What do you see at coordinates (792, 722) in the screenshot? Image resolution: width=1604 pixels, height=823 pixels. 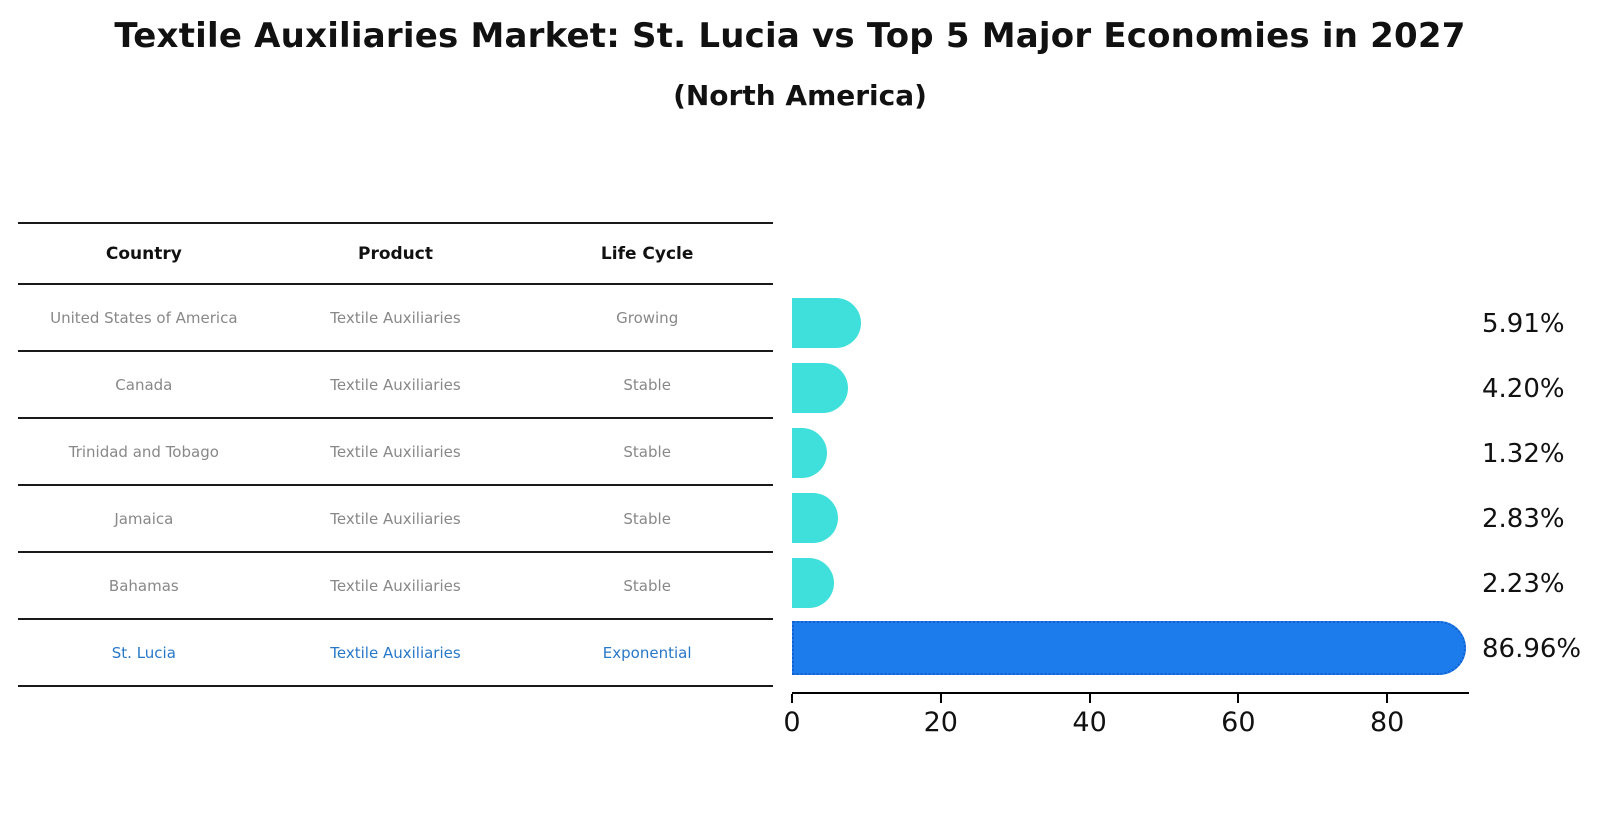 I see `x-tick-label: 0` at bounding box center [792, 722].